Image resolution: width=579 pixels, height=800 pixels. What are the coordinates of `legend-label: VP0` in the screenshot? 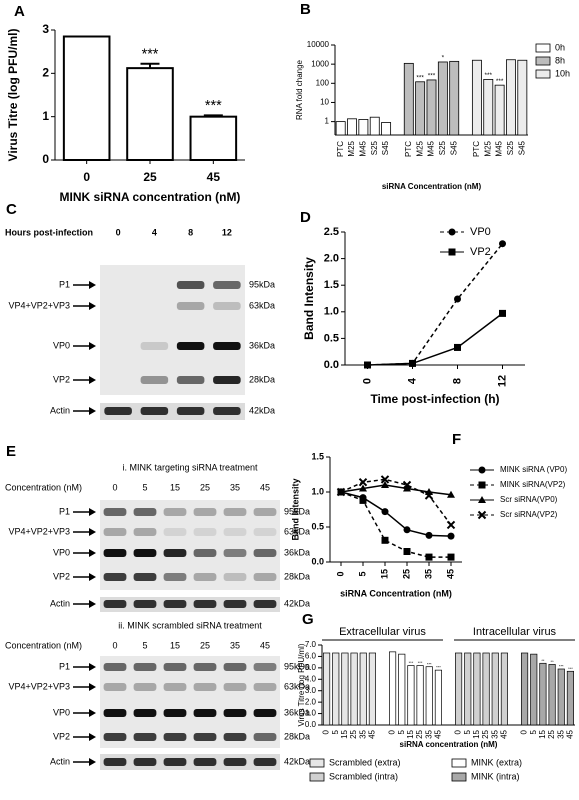 It's located at (480, 232).